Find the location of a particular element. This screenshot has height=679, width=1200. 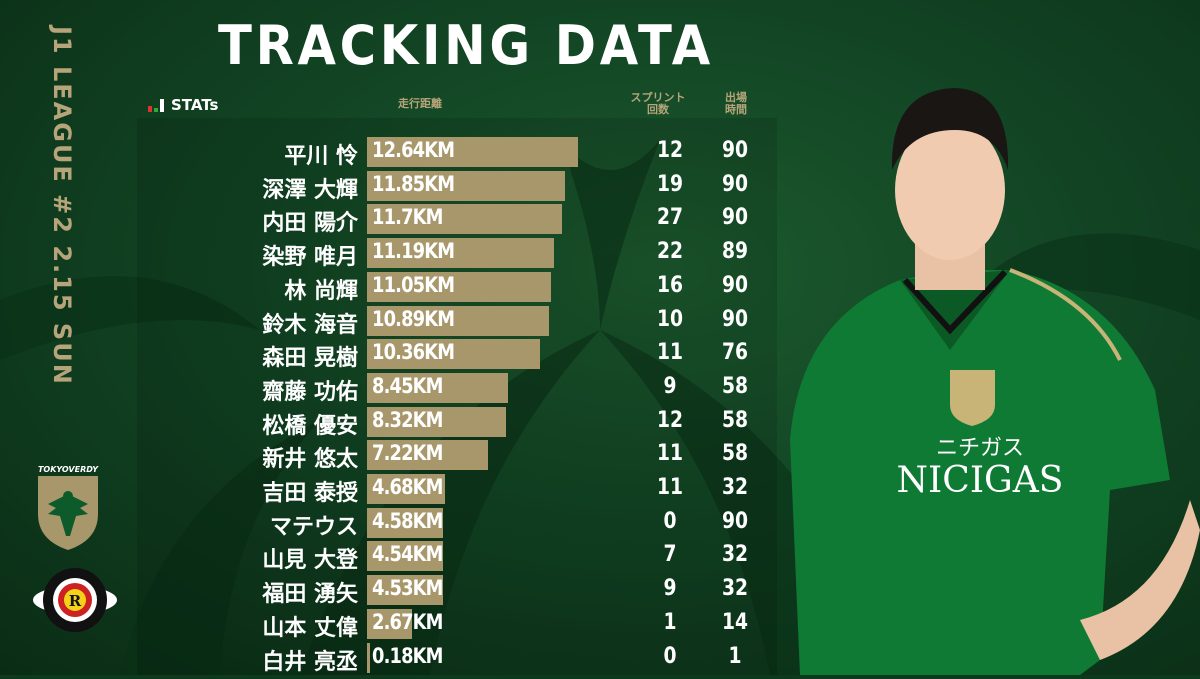

player-name: 齋藤 功佑 is located at coordinates (310, 392).